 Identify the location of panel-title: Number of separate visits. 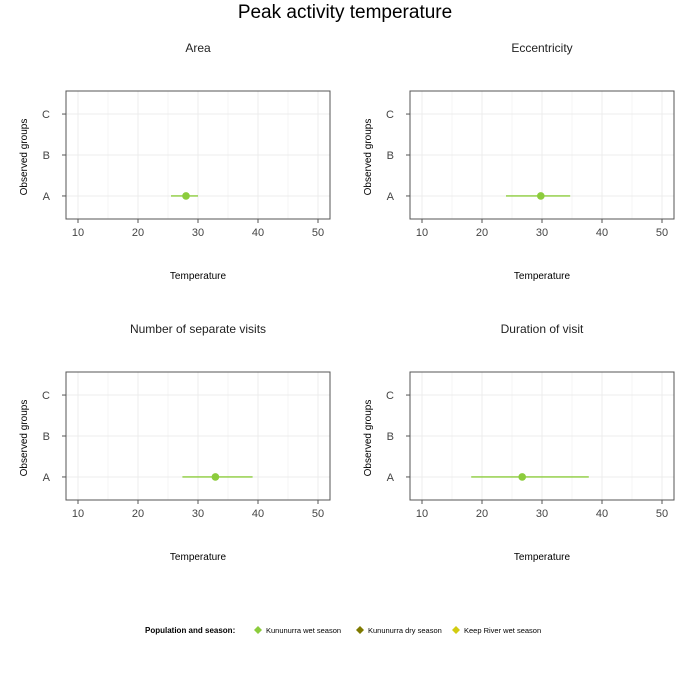
(198, 329).